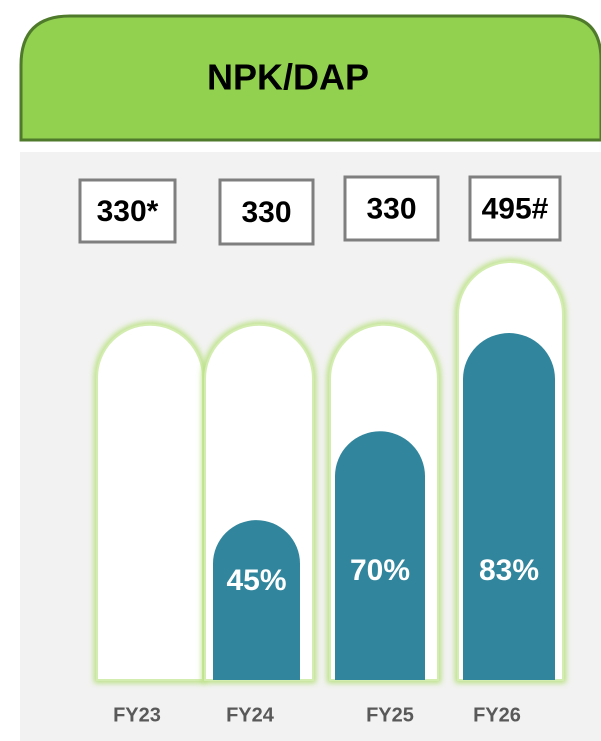 Image resolution: width=601 pixels, height=741 pixels. Describe the element at coordinates (497, 715) in the screenshot. I see `x-tick-label: FY26` at that location.